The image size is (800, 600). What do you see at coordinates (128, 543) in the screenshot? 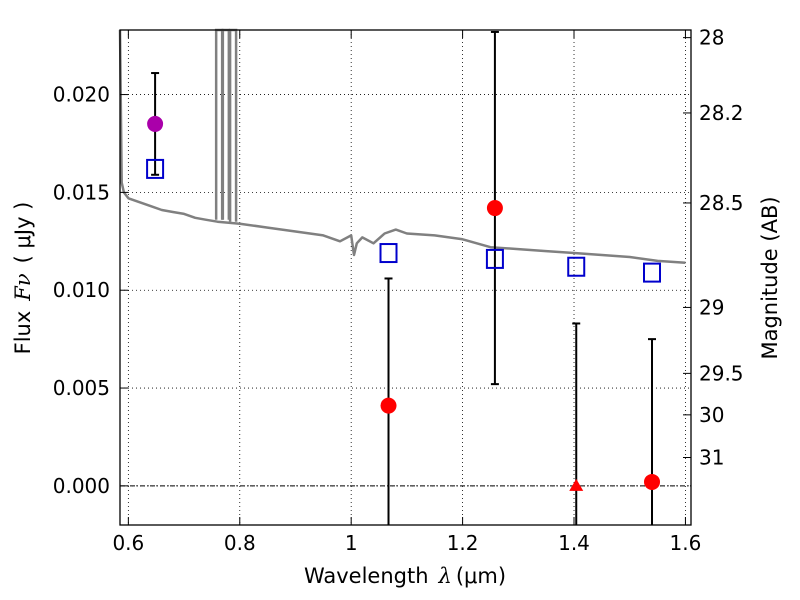
I see `x-tick-label: 0.6` at bounding box center [128, 543].